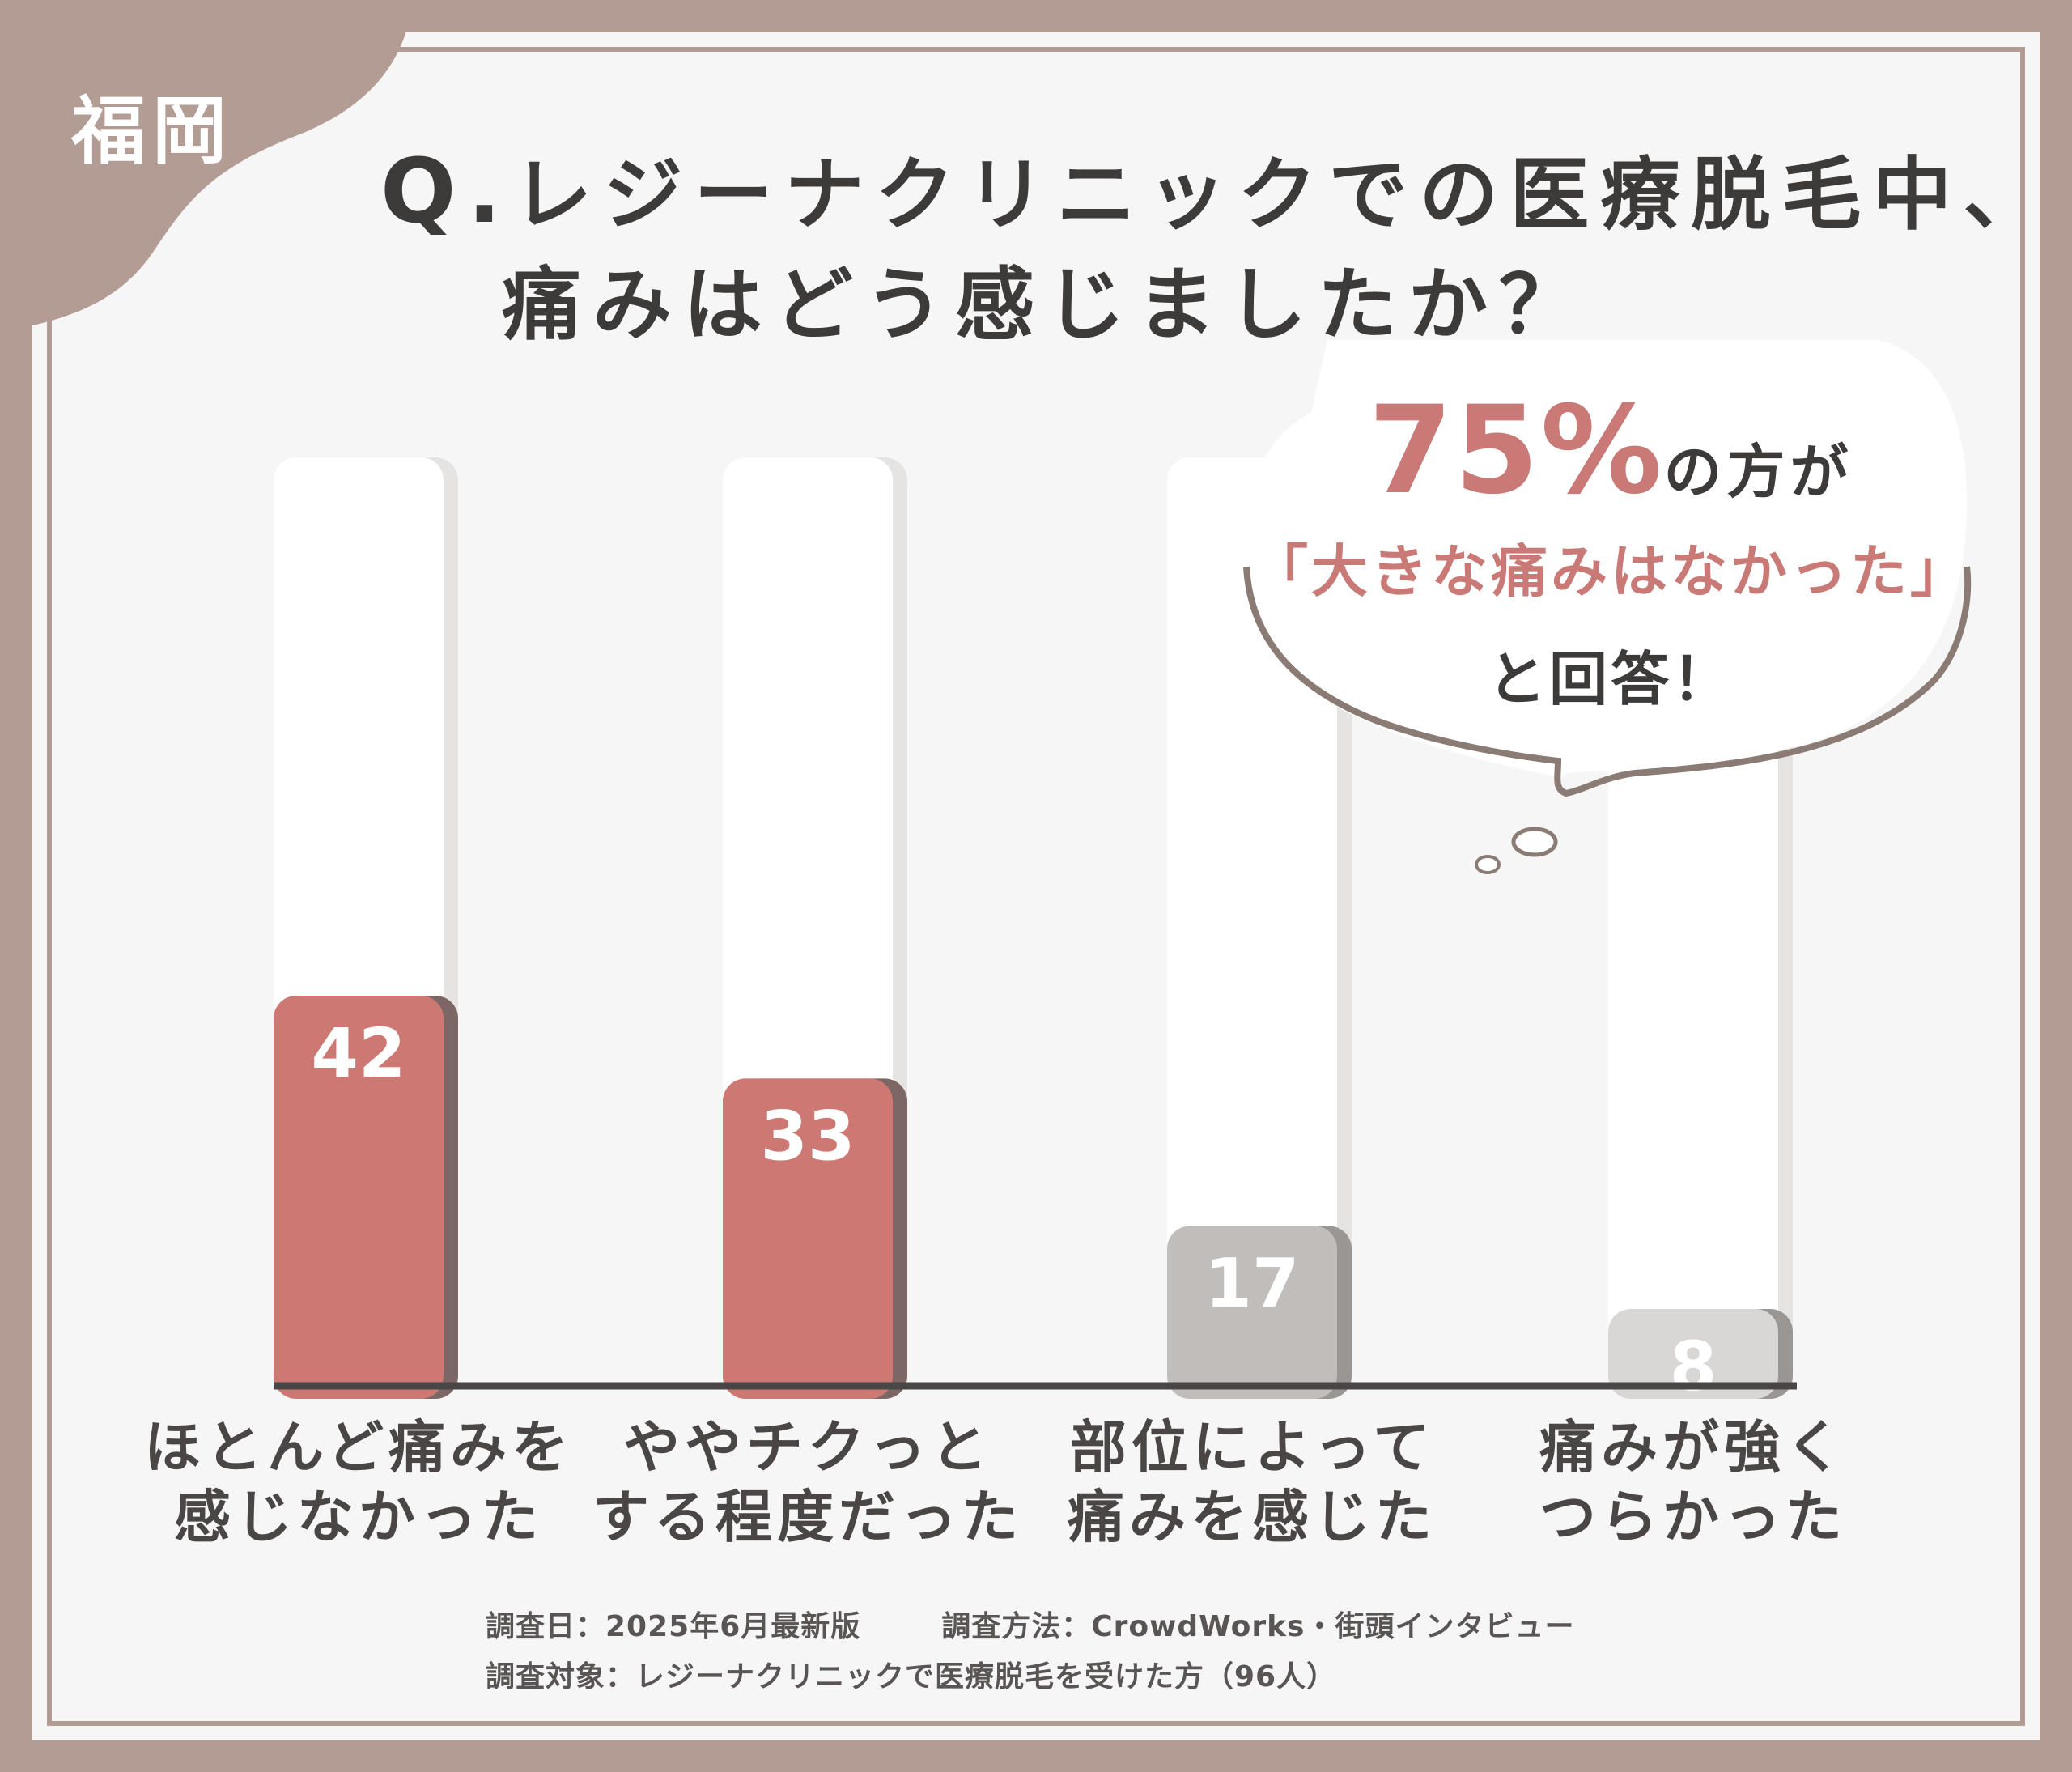 The image size is (2072, 1772). I want to click on category-label: 部位によって 痛みを感じた, so click(1252, 1482).